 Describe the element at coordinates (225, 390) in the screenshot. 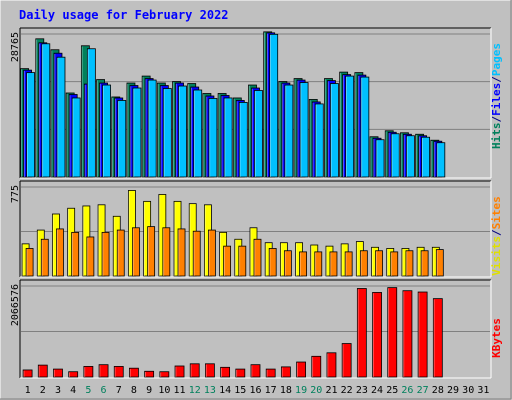

I see `x-tick-label: 14` at that location.